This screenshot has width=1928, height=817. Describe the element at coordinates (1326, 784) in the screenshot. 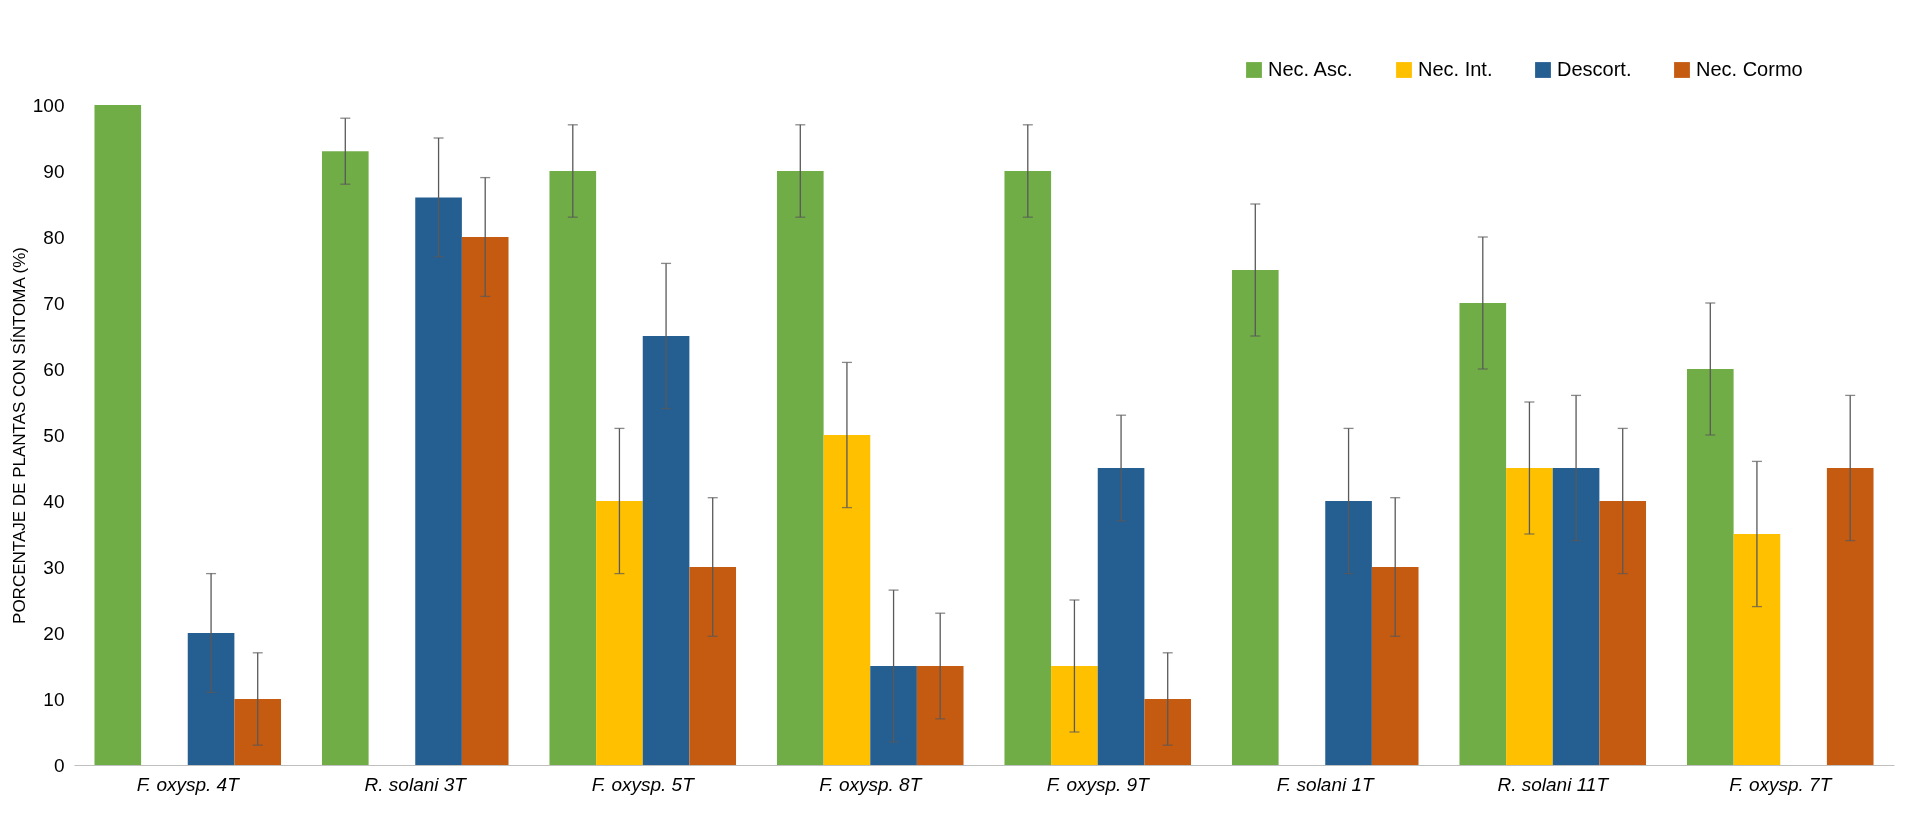

I see `x-tick-label: F. solani 1T` at that location.